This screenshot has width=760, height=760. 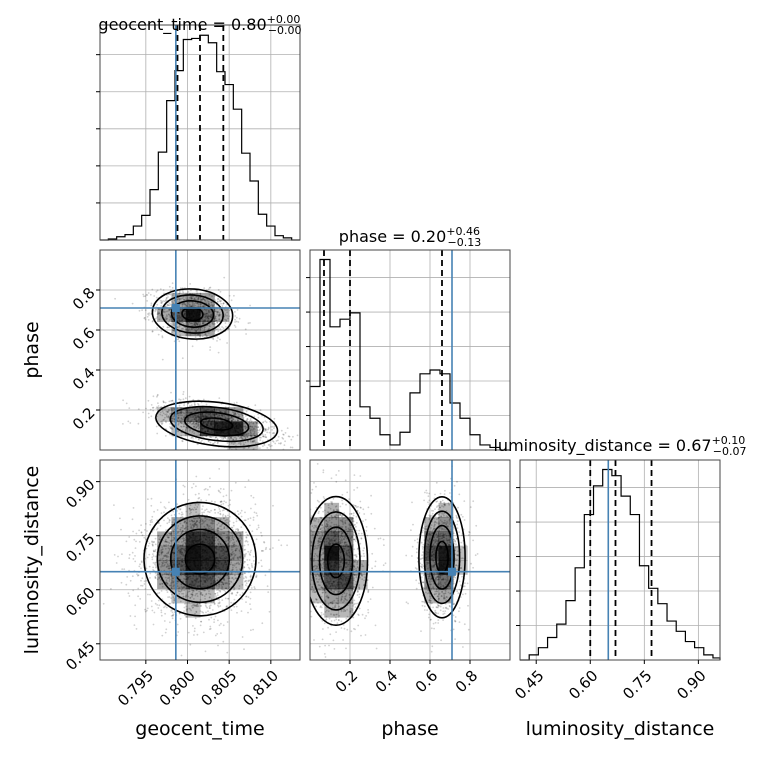 What do you see at coordinates (200, 132) in the screenshot?
I see `hist-frame-geocent_time` at bounding box center [200, 132].